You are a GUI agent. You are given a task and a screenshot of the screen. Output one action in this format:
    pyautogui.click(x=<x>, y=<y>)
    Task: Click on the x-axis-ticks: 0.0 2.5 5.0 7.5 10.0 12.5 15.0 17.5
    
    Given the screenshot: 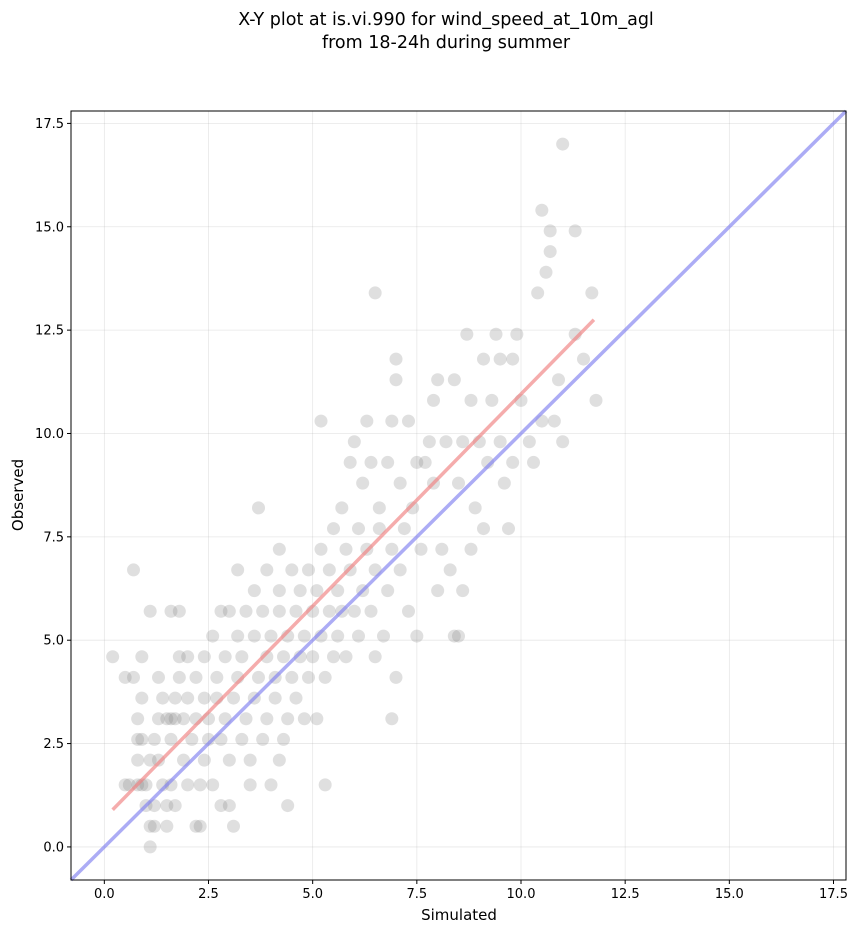 What is the action you would take?
    pyautogui.click(x=471, y=891)
    